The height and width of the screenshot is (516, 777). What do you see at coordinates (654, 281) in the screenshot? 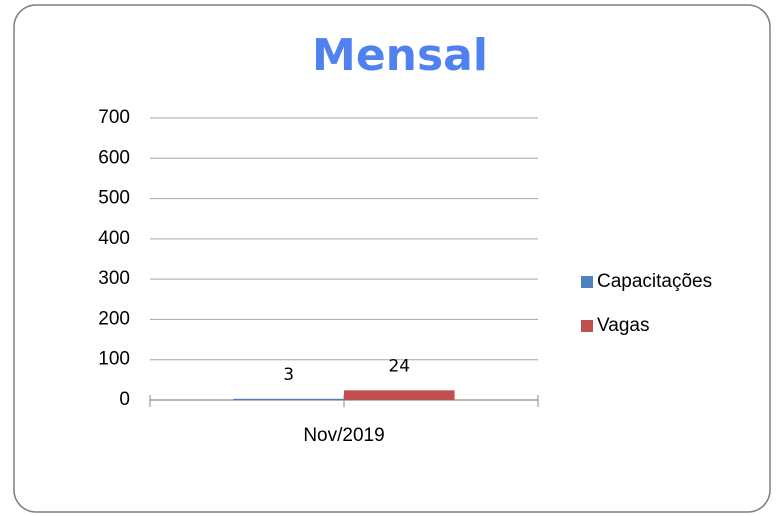
I see `legend-label: Capacitações` at bounding box center [654, 281].